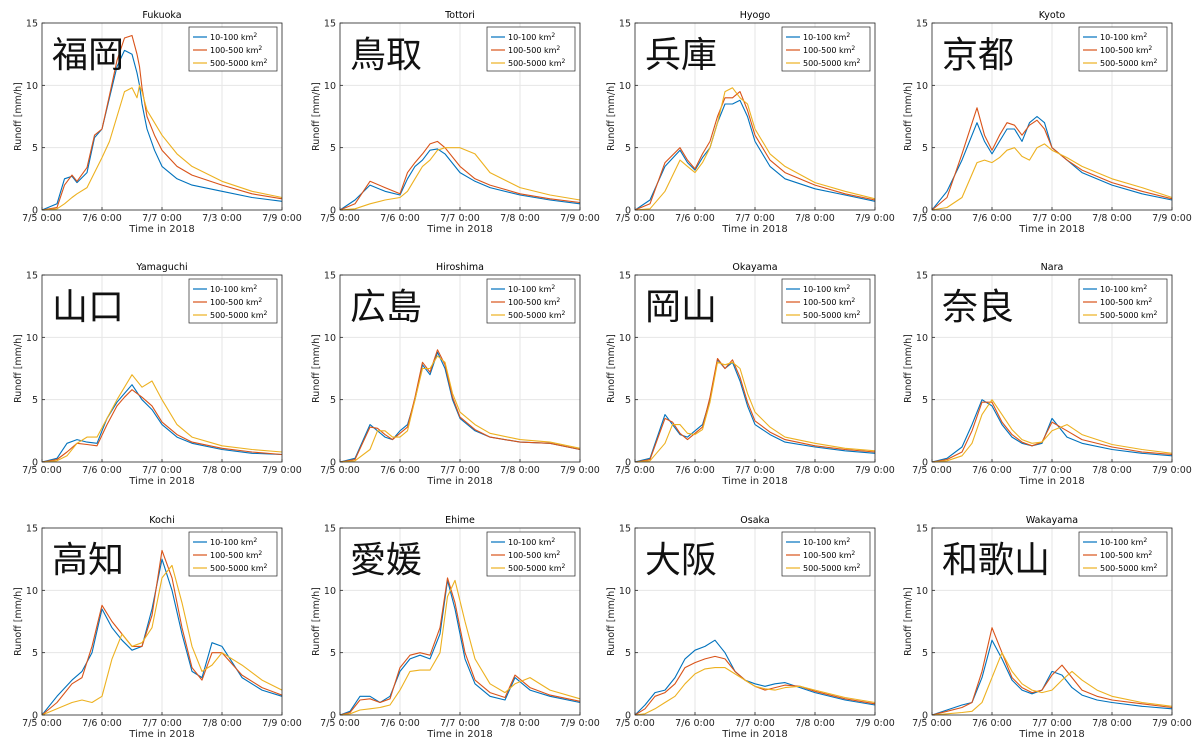 This screenshot has height=756, width=1203. What do you see at coordinates (754, 520) in the screenshot?
I see `chart-title: Osaka` at bounding box center [754, 520].